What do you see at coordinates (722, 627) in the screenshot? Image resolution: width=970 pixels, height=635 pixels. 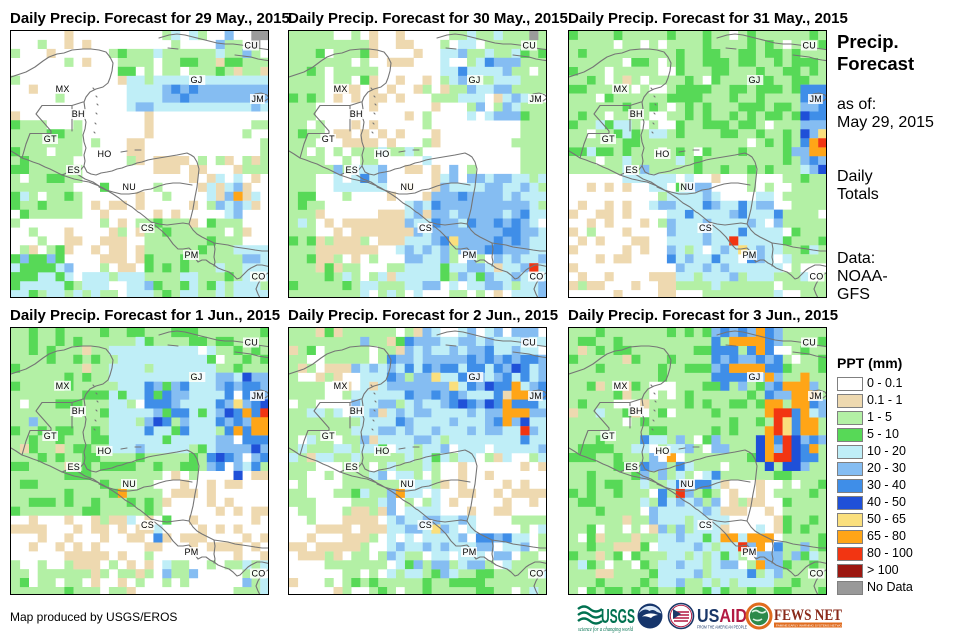 I see `svg-text: FROM THE AMERICAN PEOPLE` at bounding box center [722, 627].